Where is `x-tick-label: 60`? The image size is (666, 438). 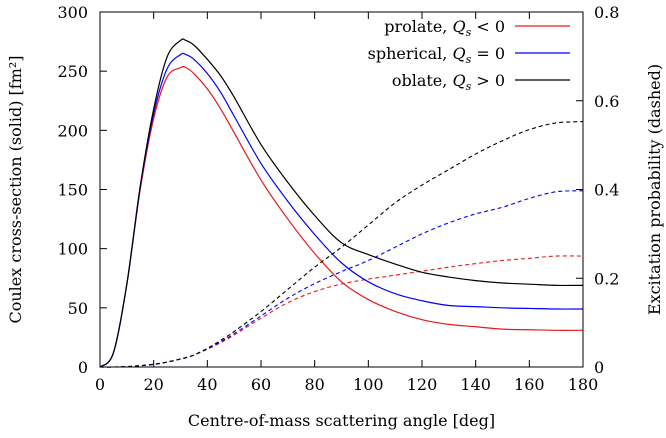 x-tick-label: 60 is located at coordinates (261, 384).